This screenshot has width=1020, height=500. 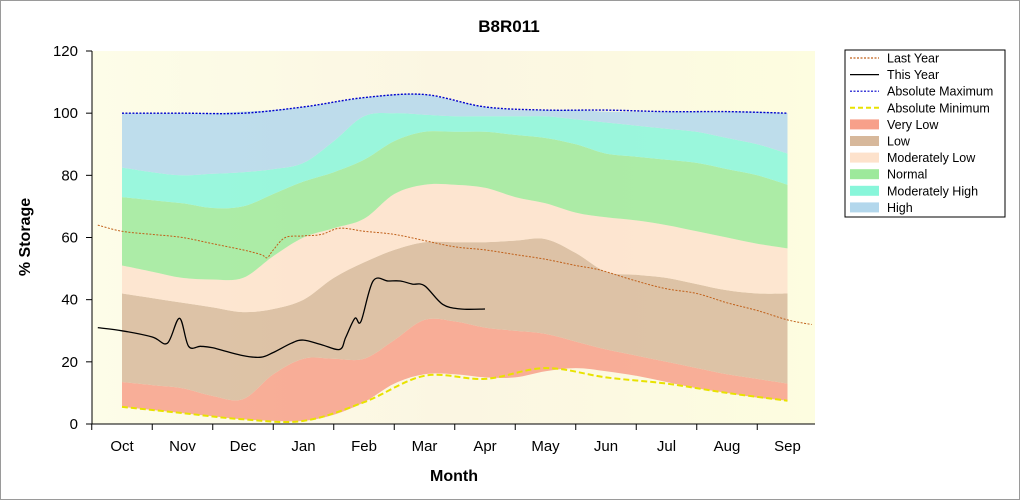 What do you see at coordinates (864, 190) in the screenshot?
I see `legend-swatch-moderately-high` at bounding box center [864, 190].